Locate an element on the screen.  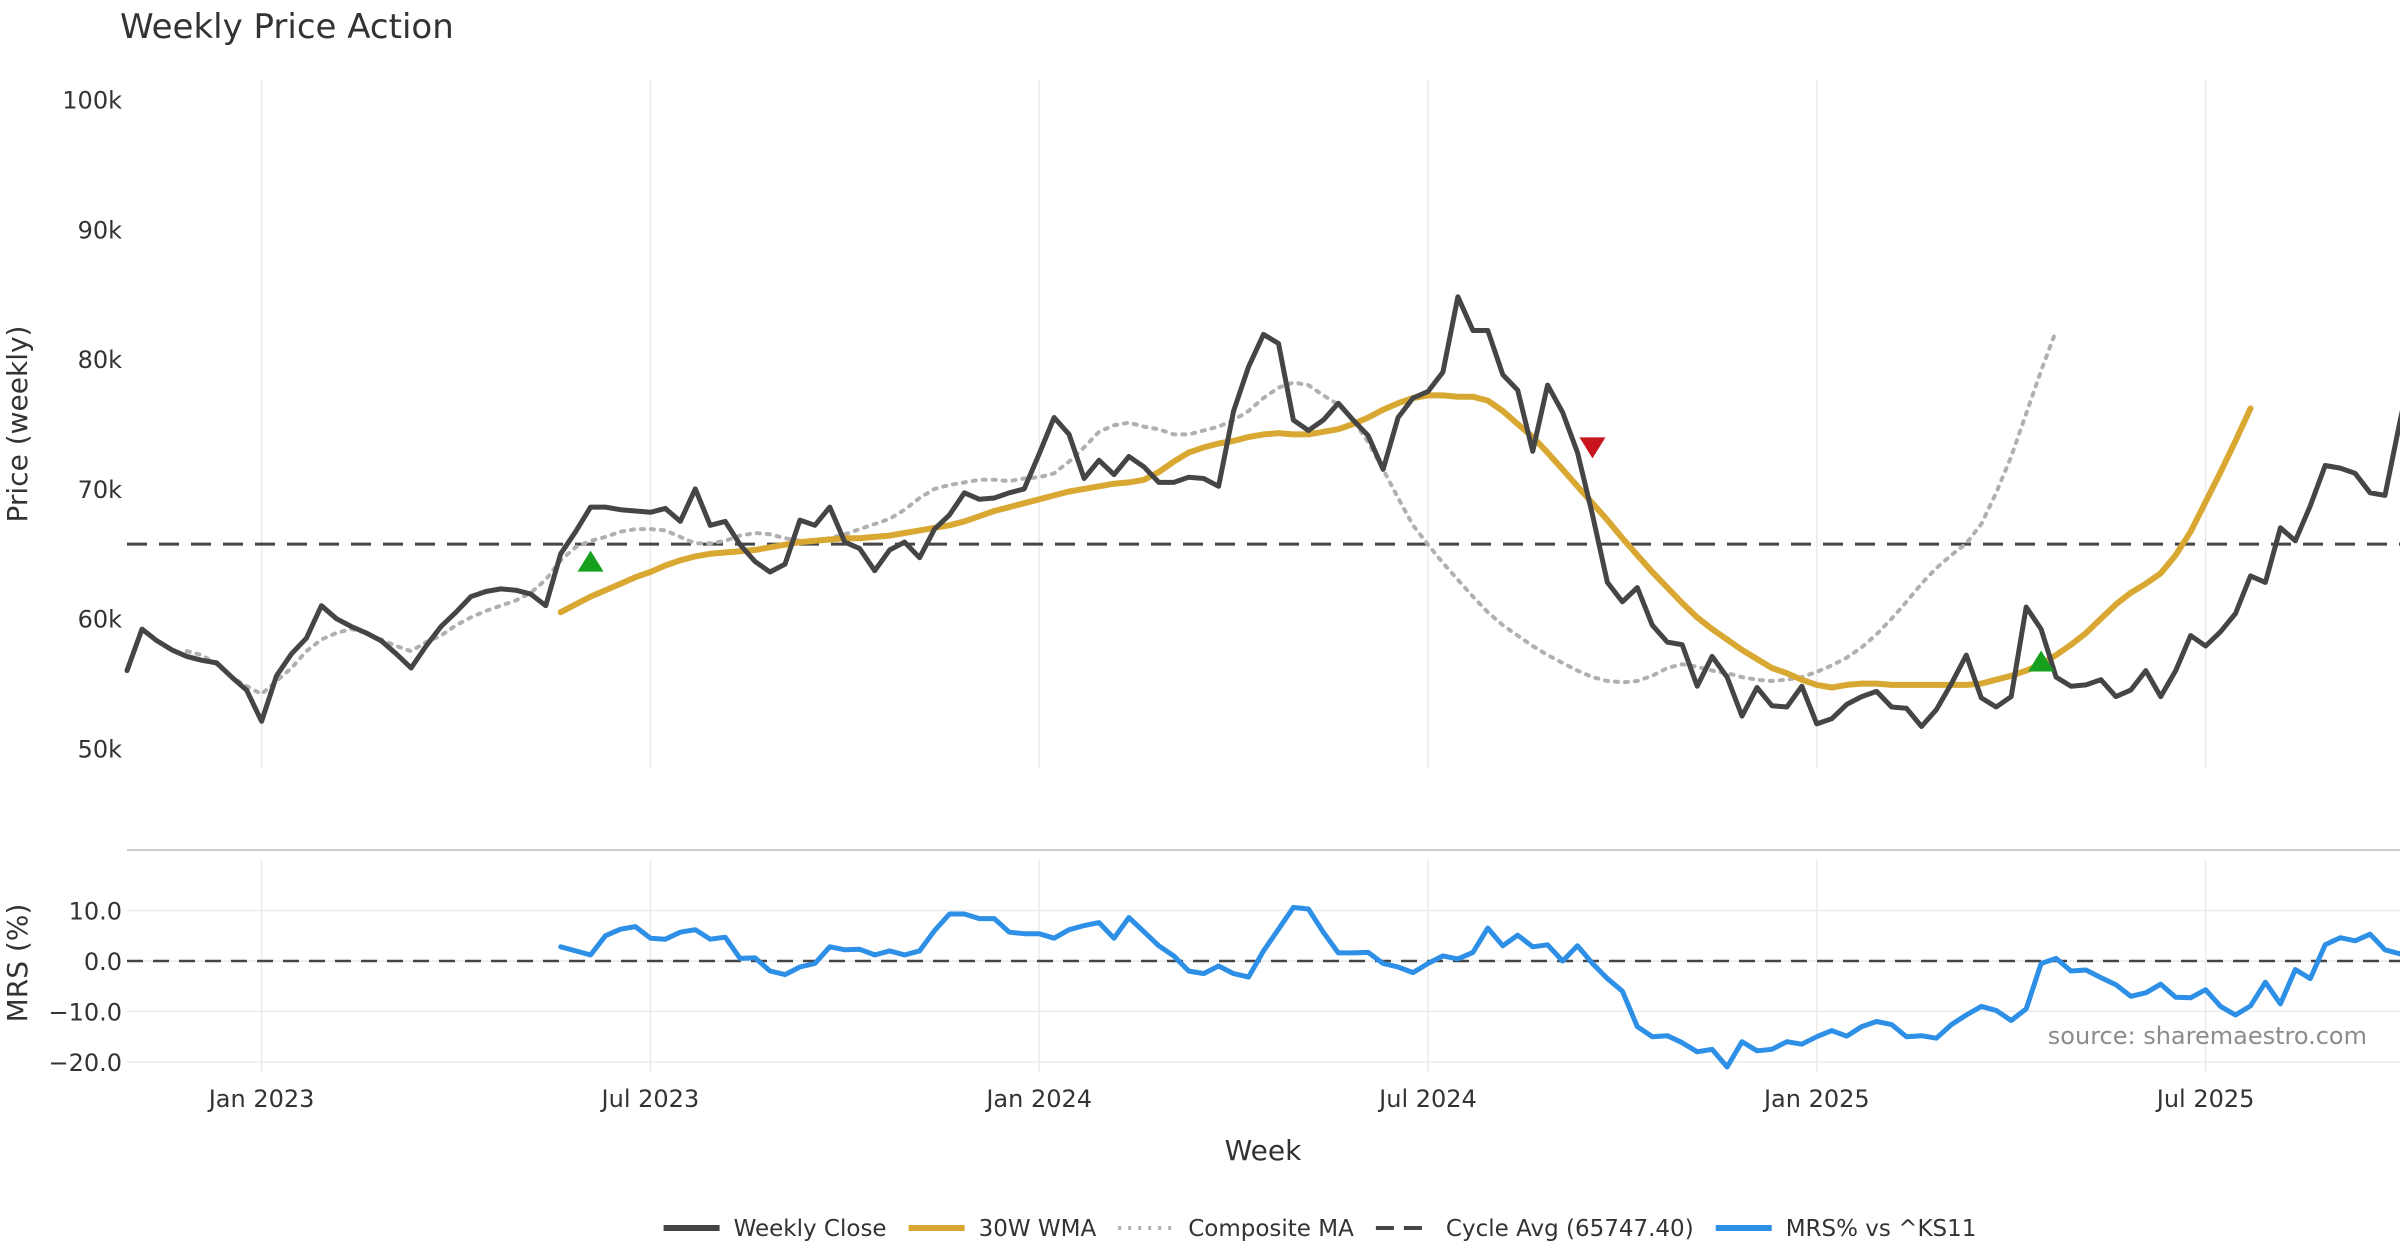
mrs-series is located at coordinates (1479, 987).